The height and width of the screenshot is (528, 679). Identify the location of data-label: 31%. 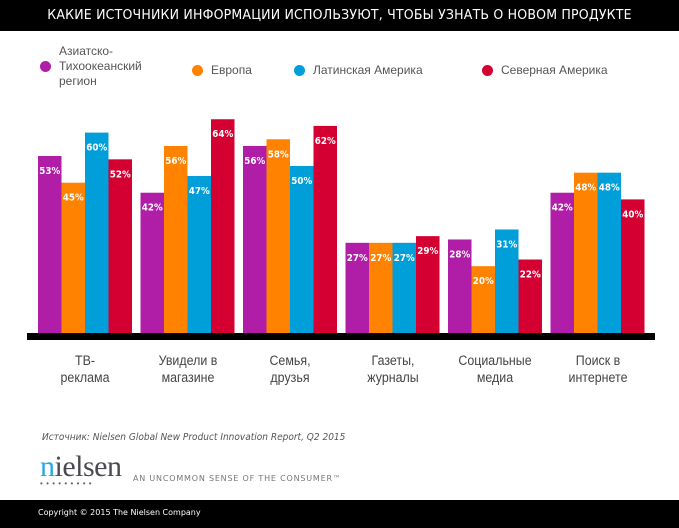
(506, 244).